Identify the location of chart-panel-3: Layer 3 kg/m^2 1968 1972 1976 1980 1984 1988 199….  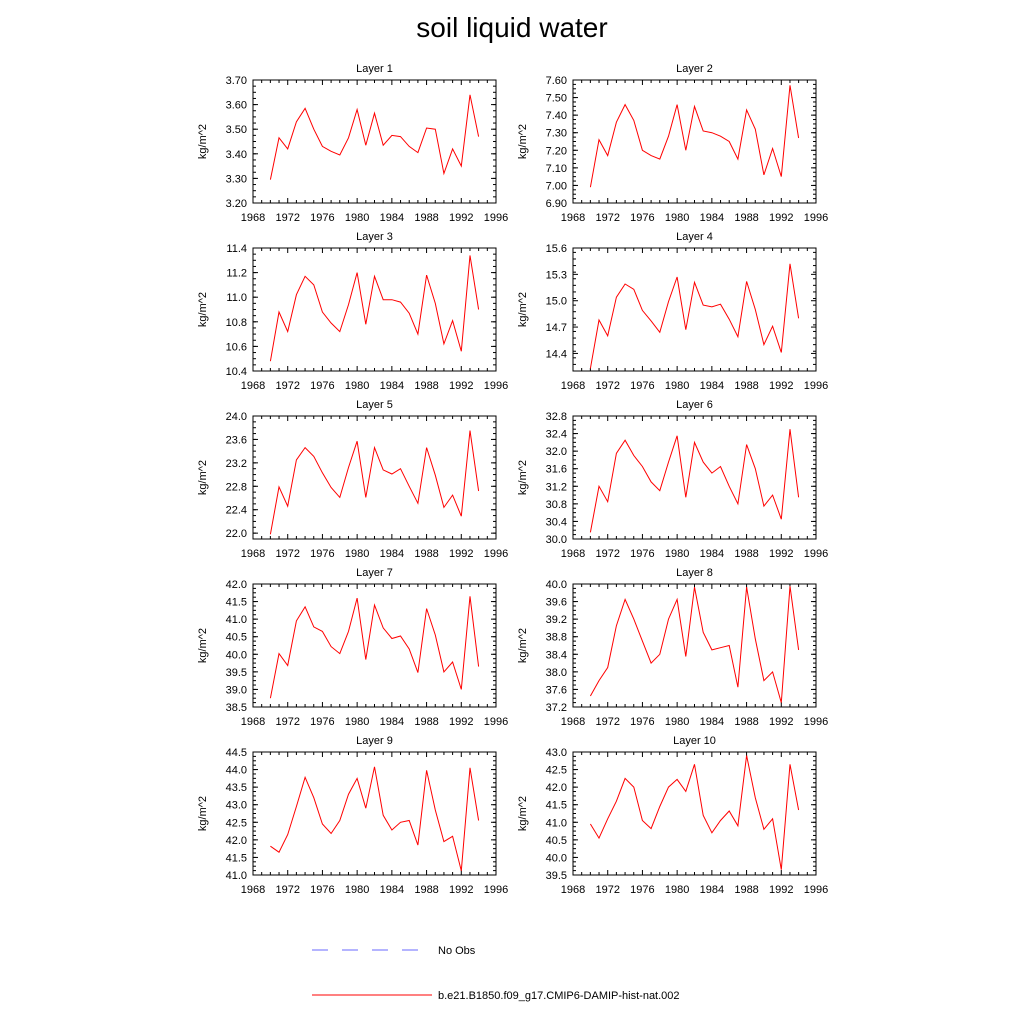
(352, 311).